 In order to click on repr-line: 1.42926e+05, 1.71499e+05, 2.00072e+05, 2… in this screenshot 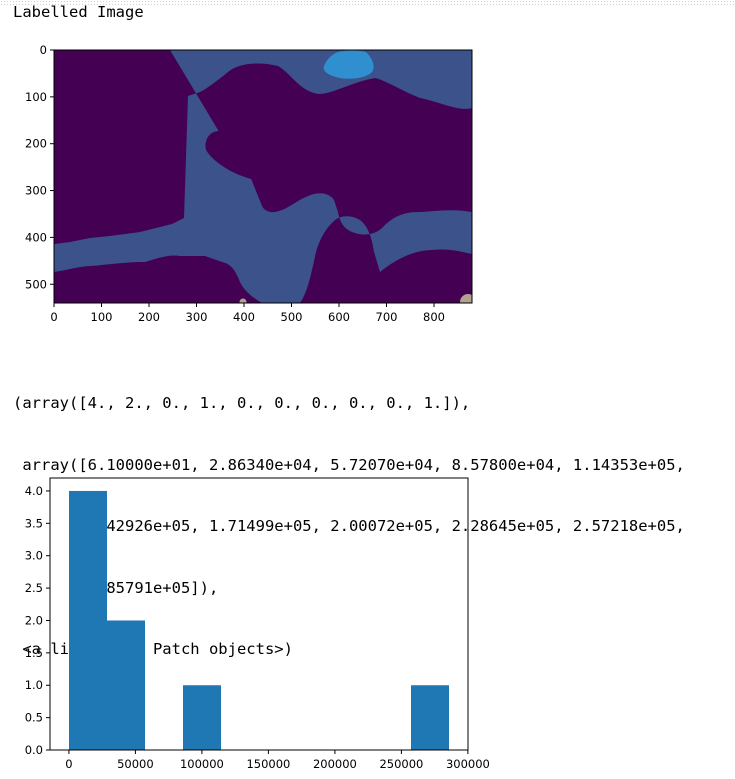, I will do `click(349, 526)`.